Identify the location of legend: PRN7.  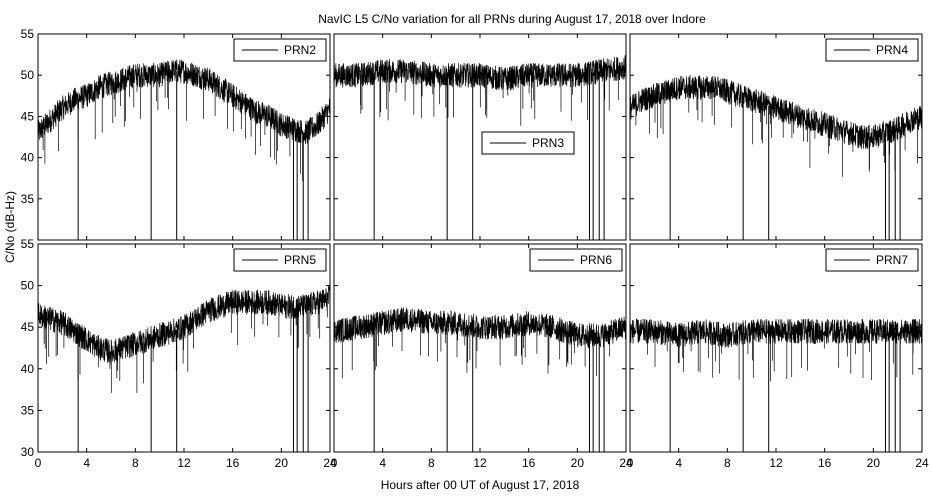
(872, 260).